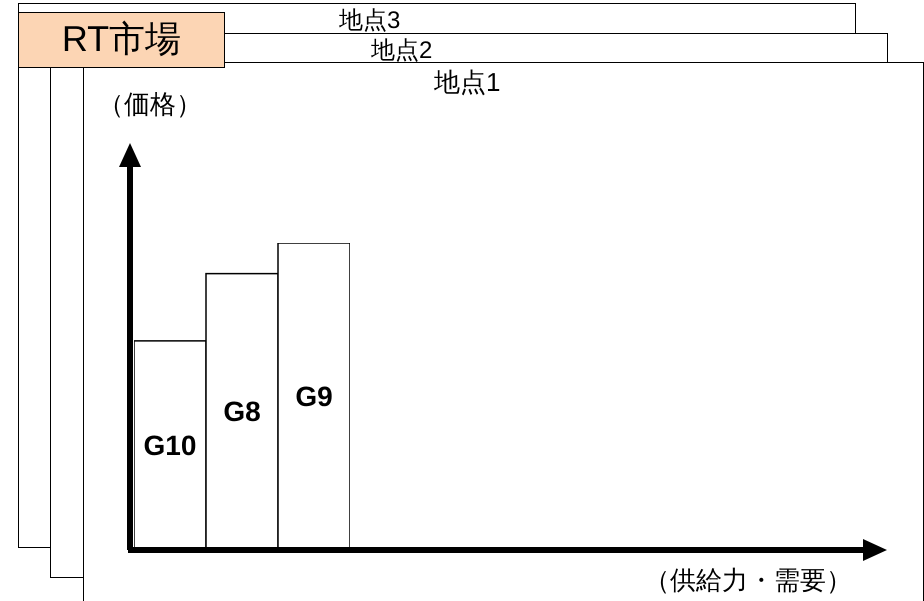  I want to click on text: 地点3, so click(369, 21).